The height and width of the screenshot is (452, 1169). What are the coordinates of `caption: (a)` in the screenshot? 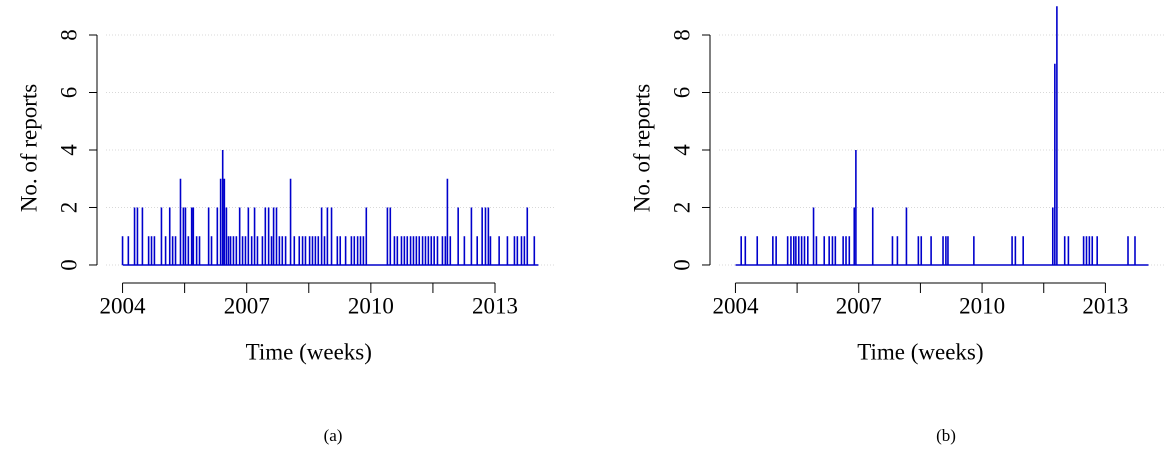 It's located at (333, 435).